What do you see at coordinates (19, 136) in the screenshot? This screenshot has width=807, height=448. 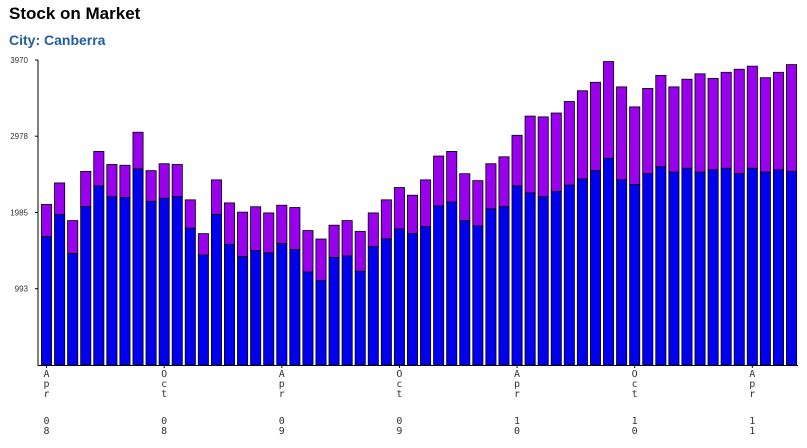 I see `y-tick-label: 2978` at bounding box center [19, 136].